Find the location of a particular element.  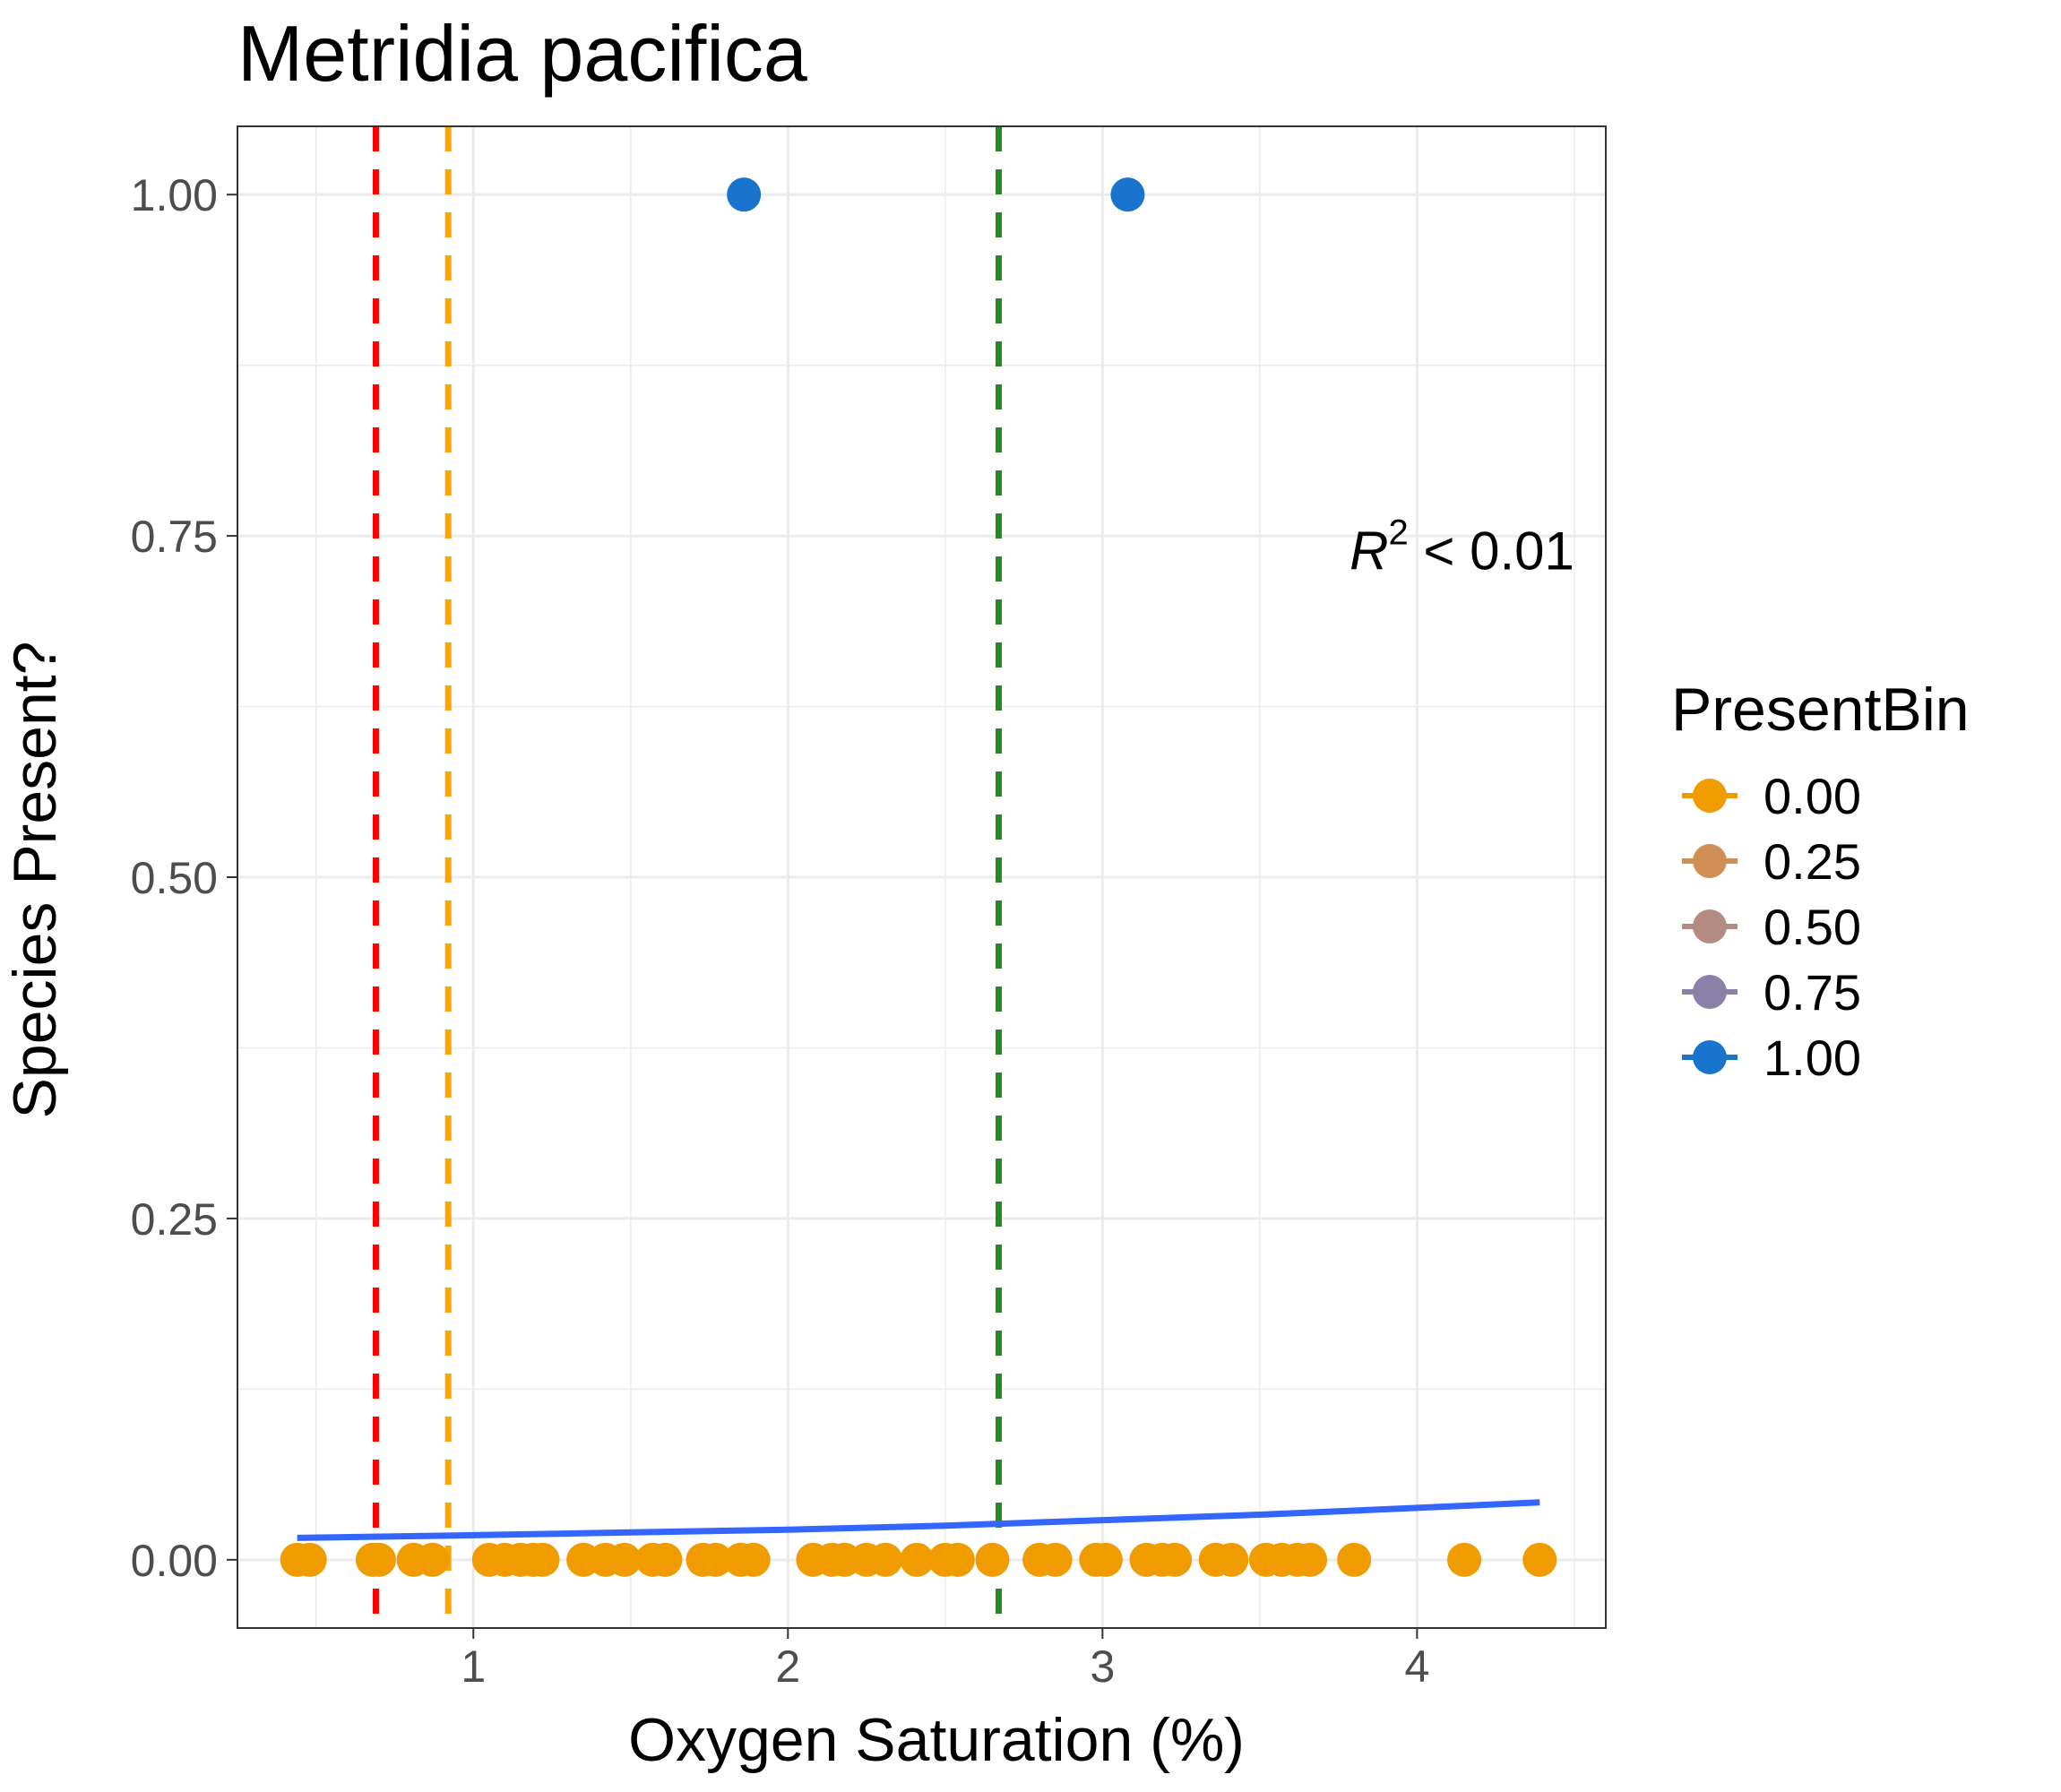

legend-title: PresentBin is located at coordinates (1820, 710).